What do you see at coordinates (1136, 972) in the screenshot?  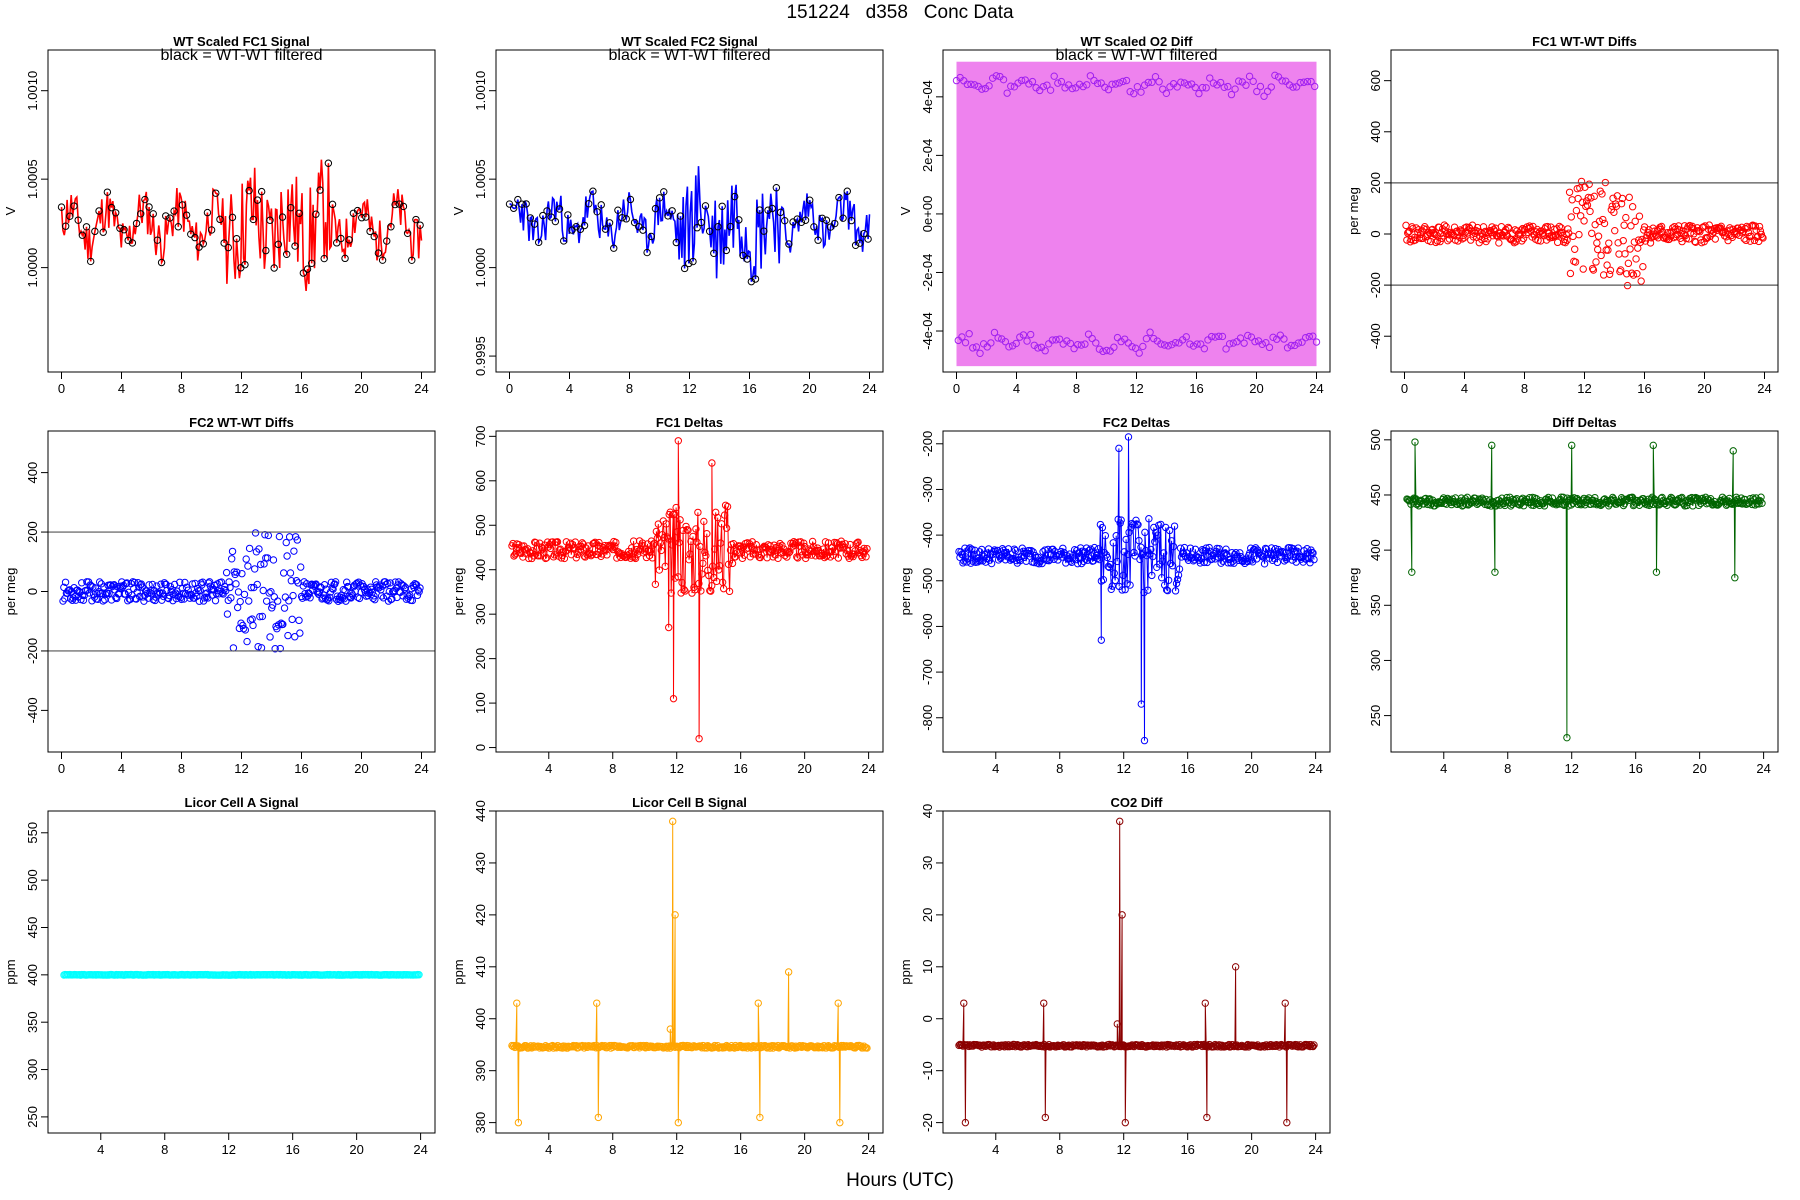 I see `series-line-p11` at bounding box center [1136, 972].